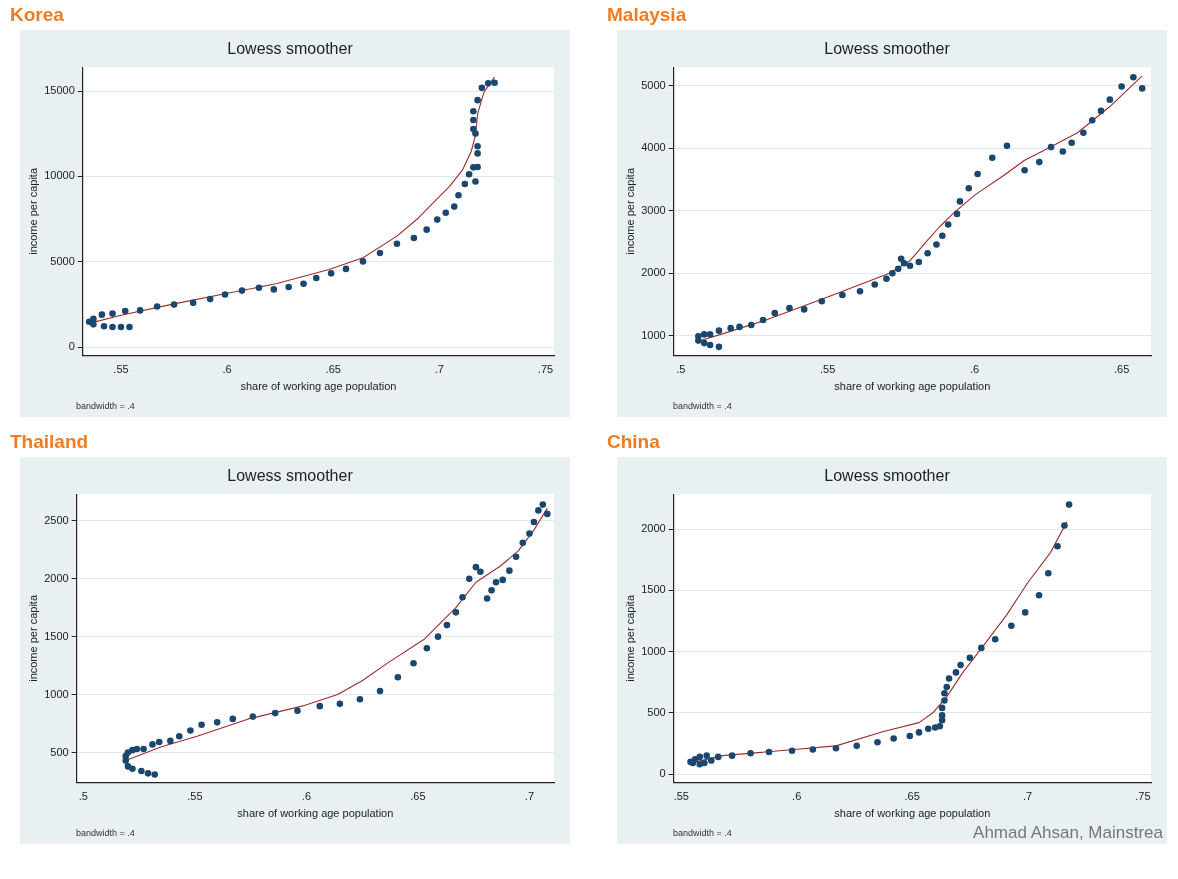 This screenshot has width=1178, height=879. What do you see at coordinates (634, 442) in the screenshot?
I see `chart-title: China` at bounding box center [634, 442].